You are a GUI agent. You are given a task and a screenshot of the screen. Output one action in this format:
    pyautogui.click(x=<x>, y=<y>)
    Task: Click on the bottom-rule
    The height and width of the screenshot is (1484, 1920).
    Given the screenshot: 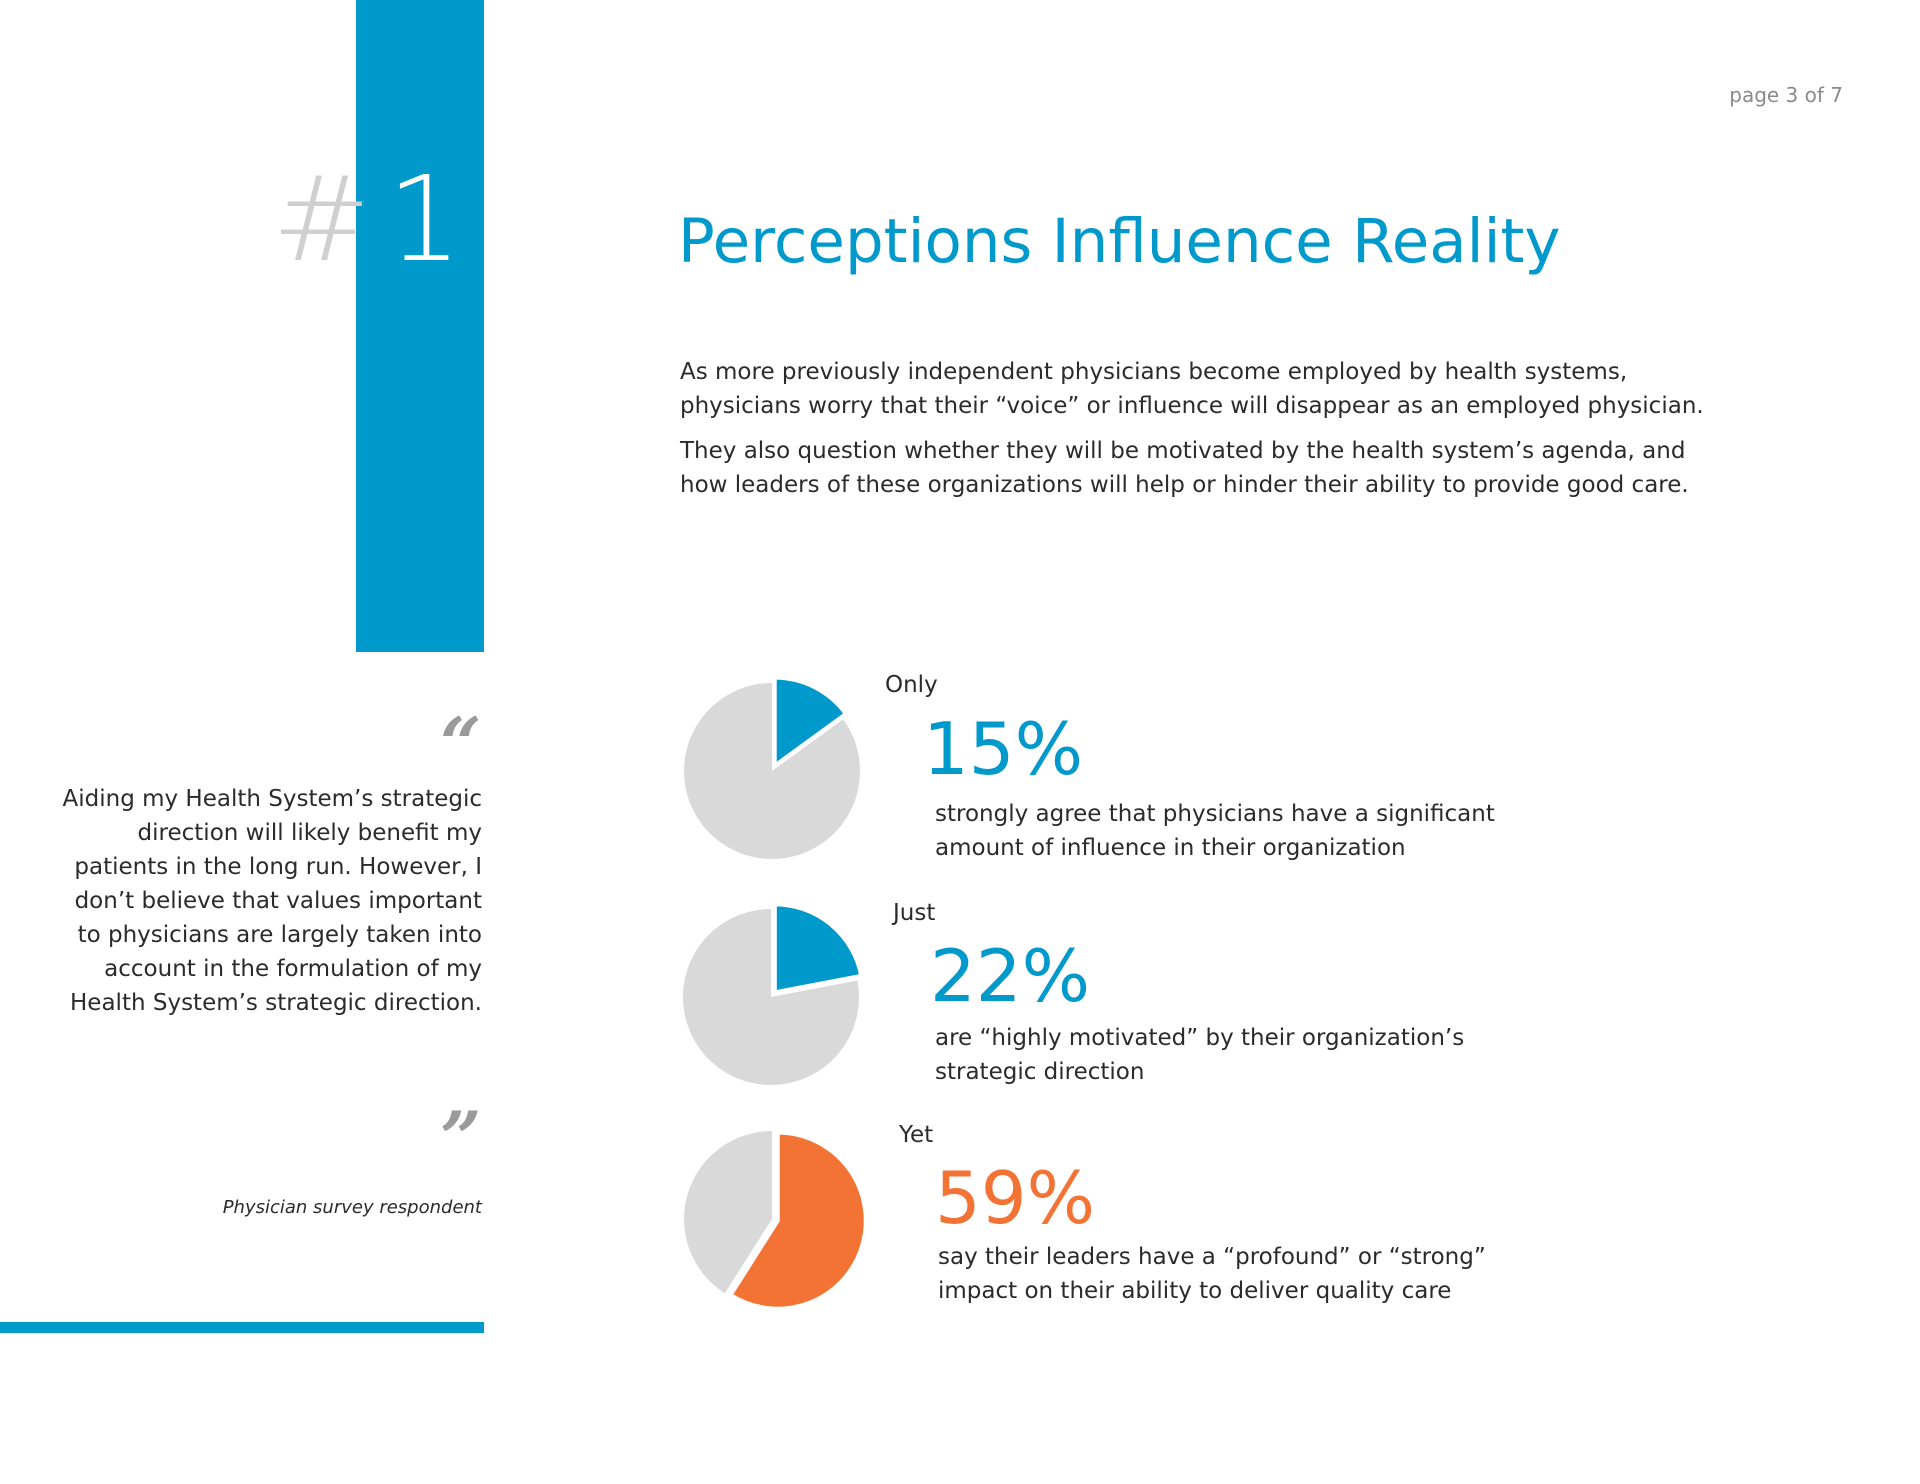 What is the action you would take?
    pyautogui.click(x=242, y=1327)
    